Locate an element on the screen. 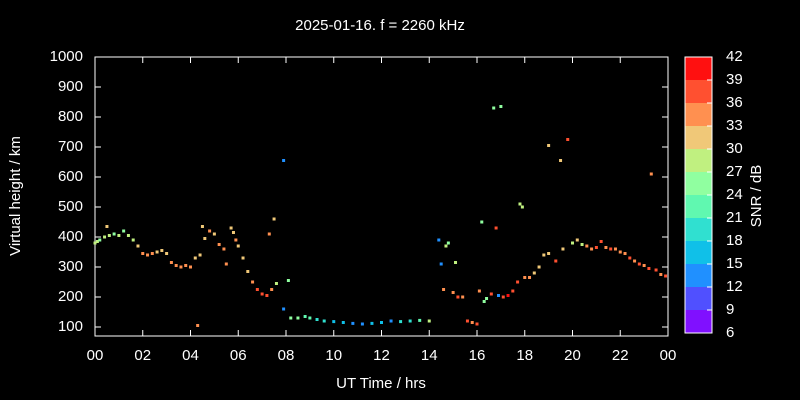 This screenshot has height=400, width=800. x-tick-label: 00 is located at coordinates (95, 355).